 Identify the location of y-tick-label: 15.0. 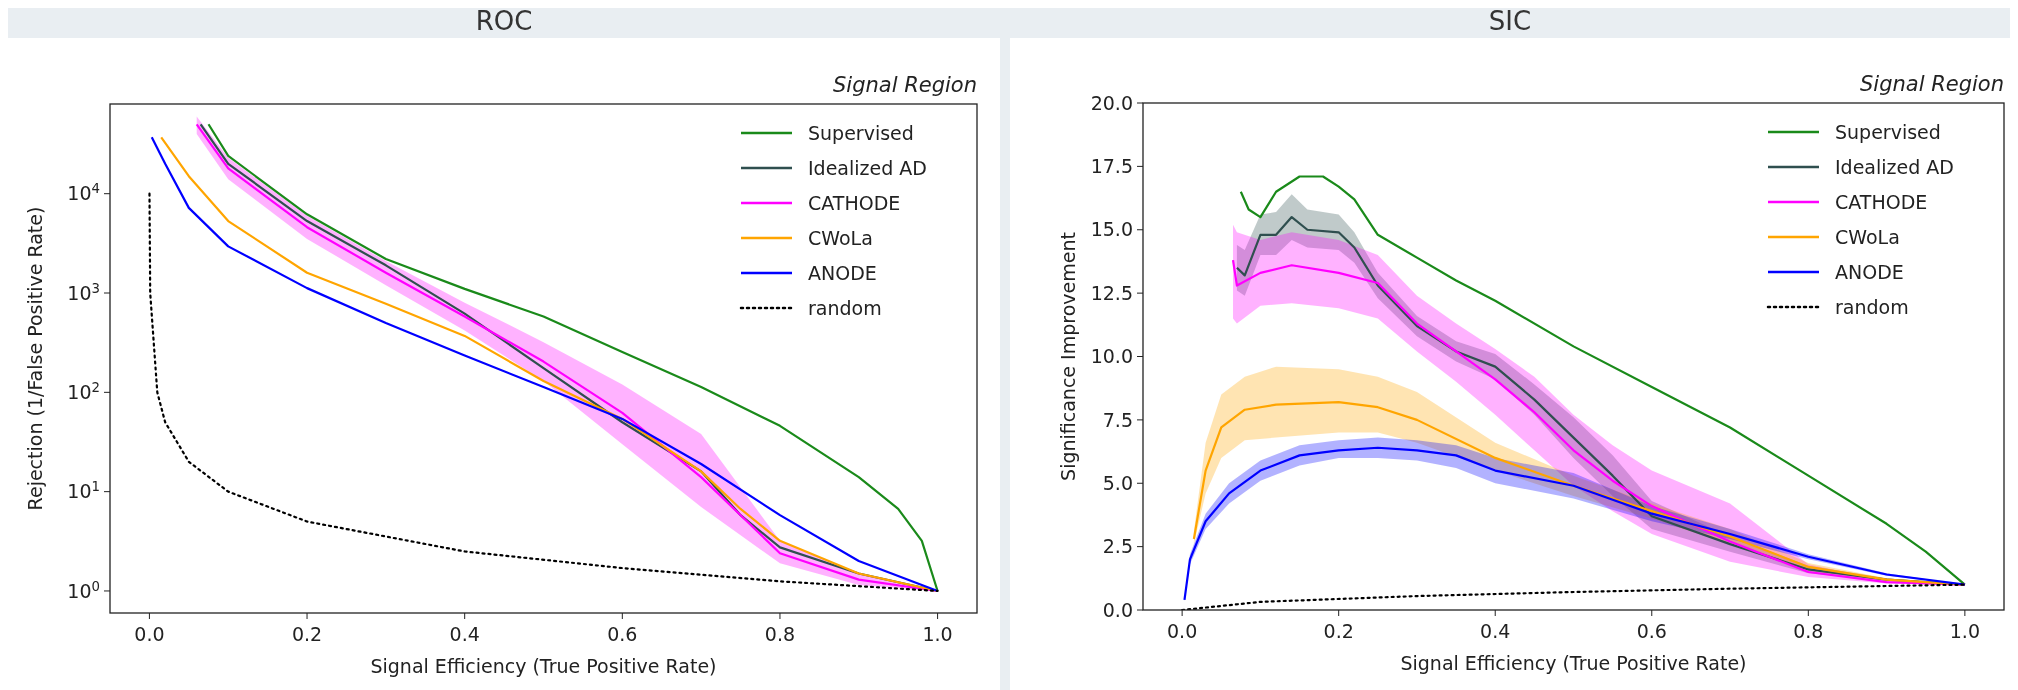
(1111, 229).